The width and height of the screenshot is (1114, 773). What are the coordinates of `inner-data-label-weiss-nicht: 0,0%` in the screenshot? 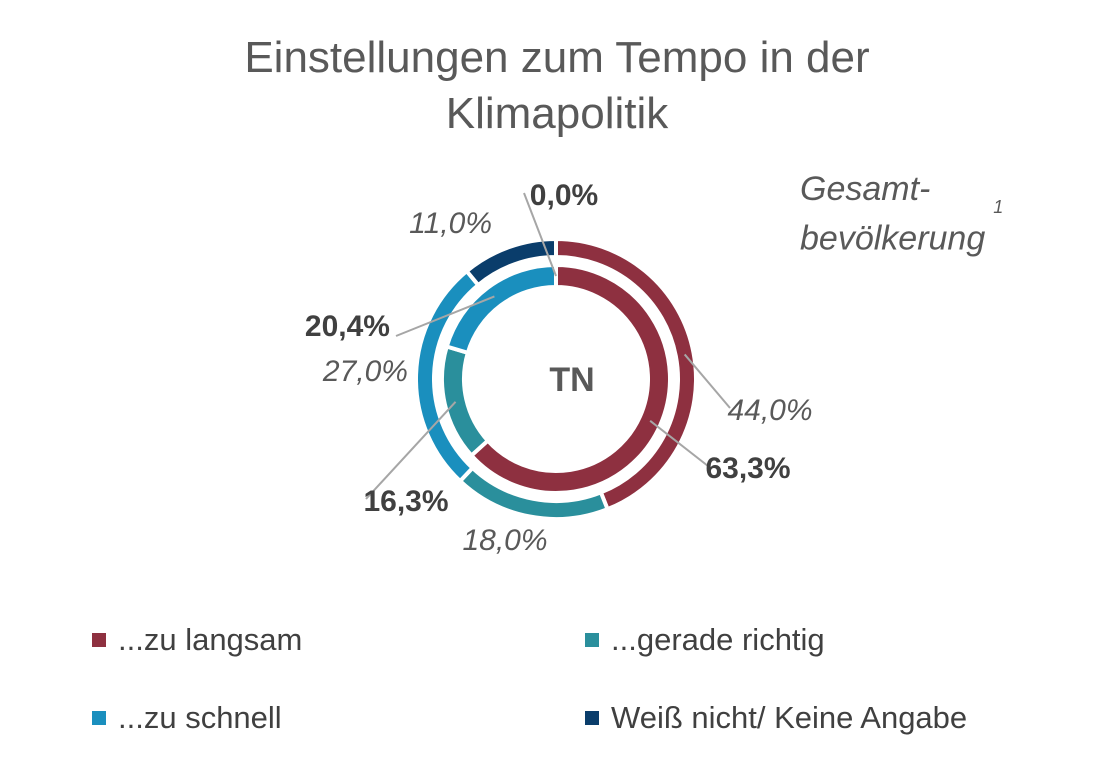 It's located at (564, 195).